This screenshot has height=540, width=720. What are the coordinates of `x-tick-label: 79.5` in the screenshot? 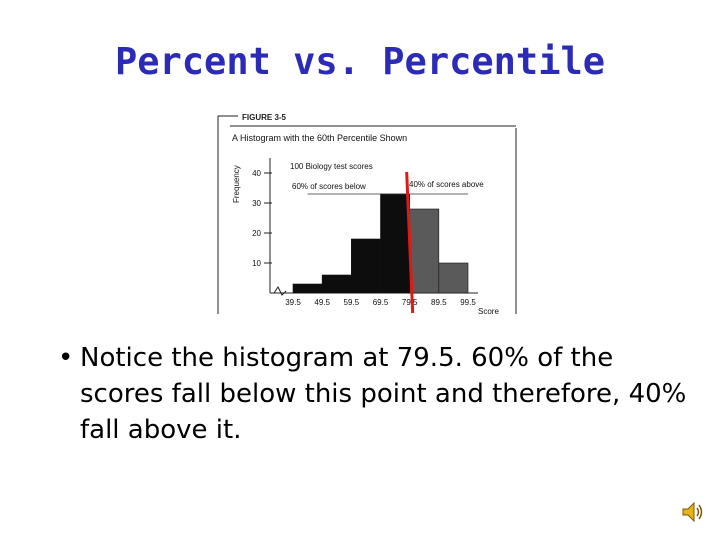 It's located at (410, 302).